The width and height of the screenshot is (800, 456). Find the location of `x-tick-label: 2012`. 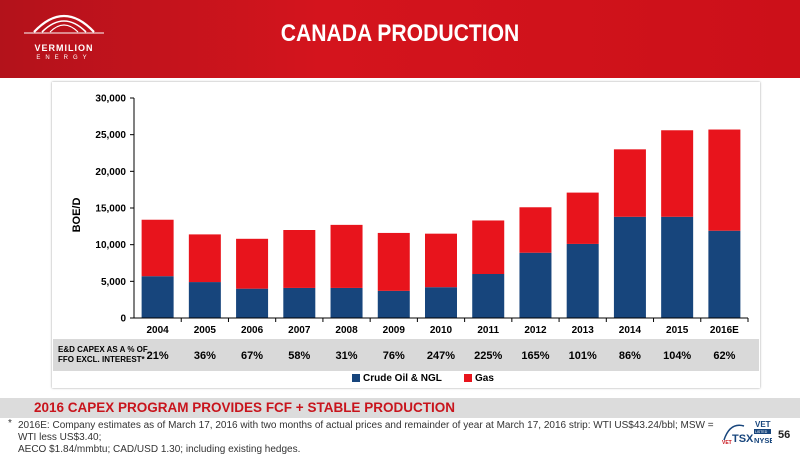

x-tick-label: 2012 is located at coordinates (535, 330).